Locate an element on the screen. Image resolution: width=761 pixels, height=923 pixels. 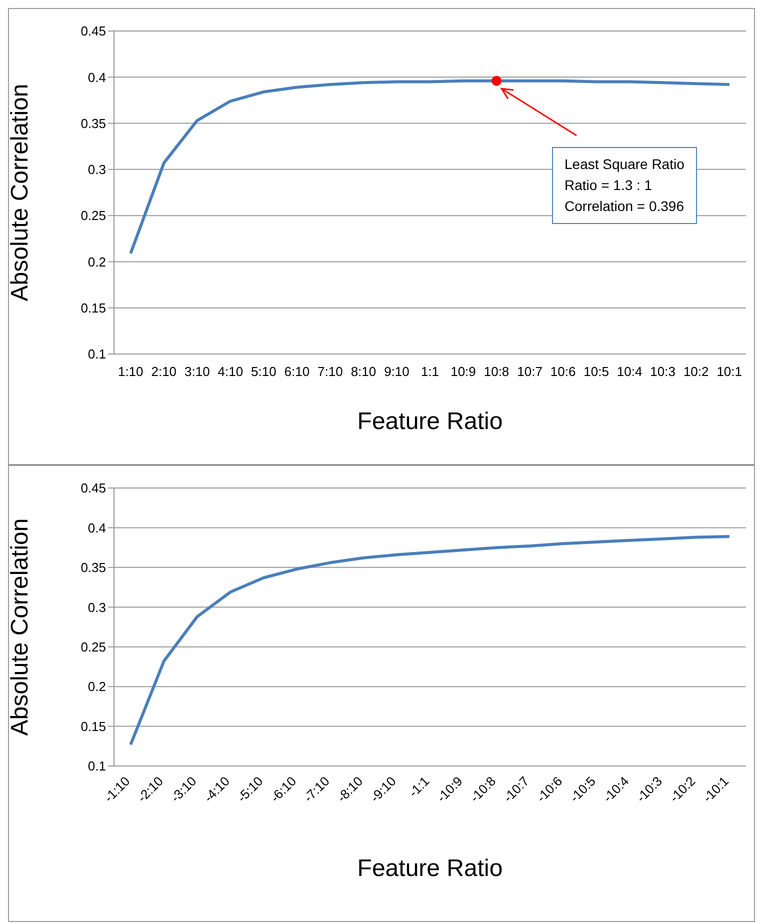
x-tick-label: 5:10 is located at coordinates (263, 371).